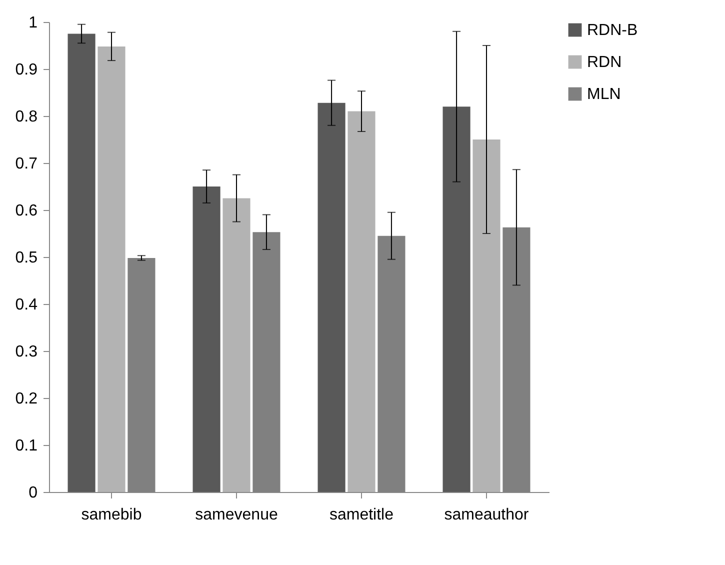 This screenshot has height=565, width=725. I want to click on y-tick-label: 0.3, so click(26, 352).